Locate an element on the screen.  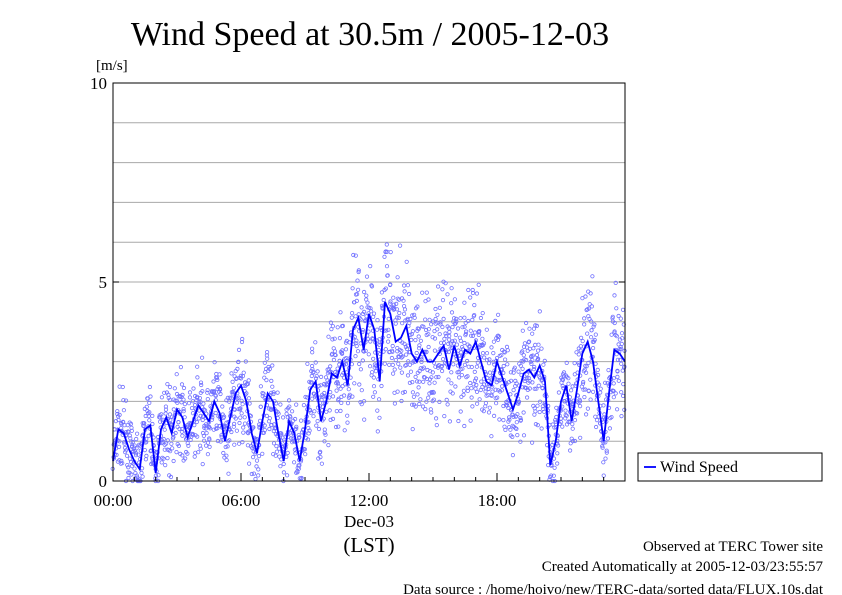
y-tick-label: 10 is located at coordinates (98, 83).